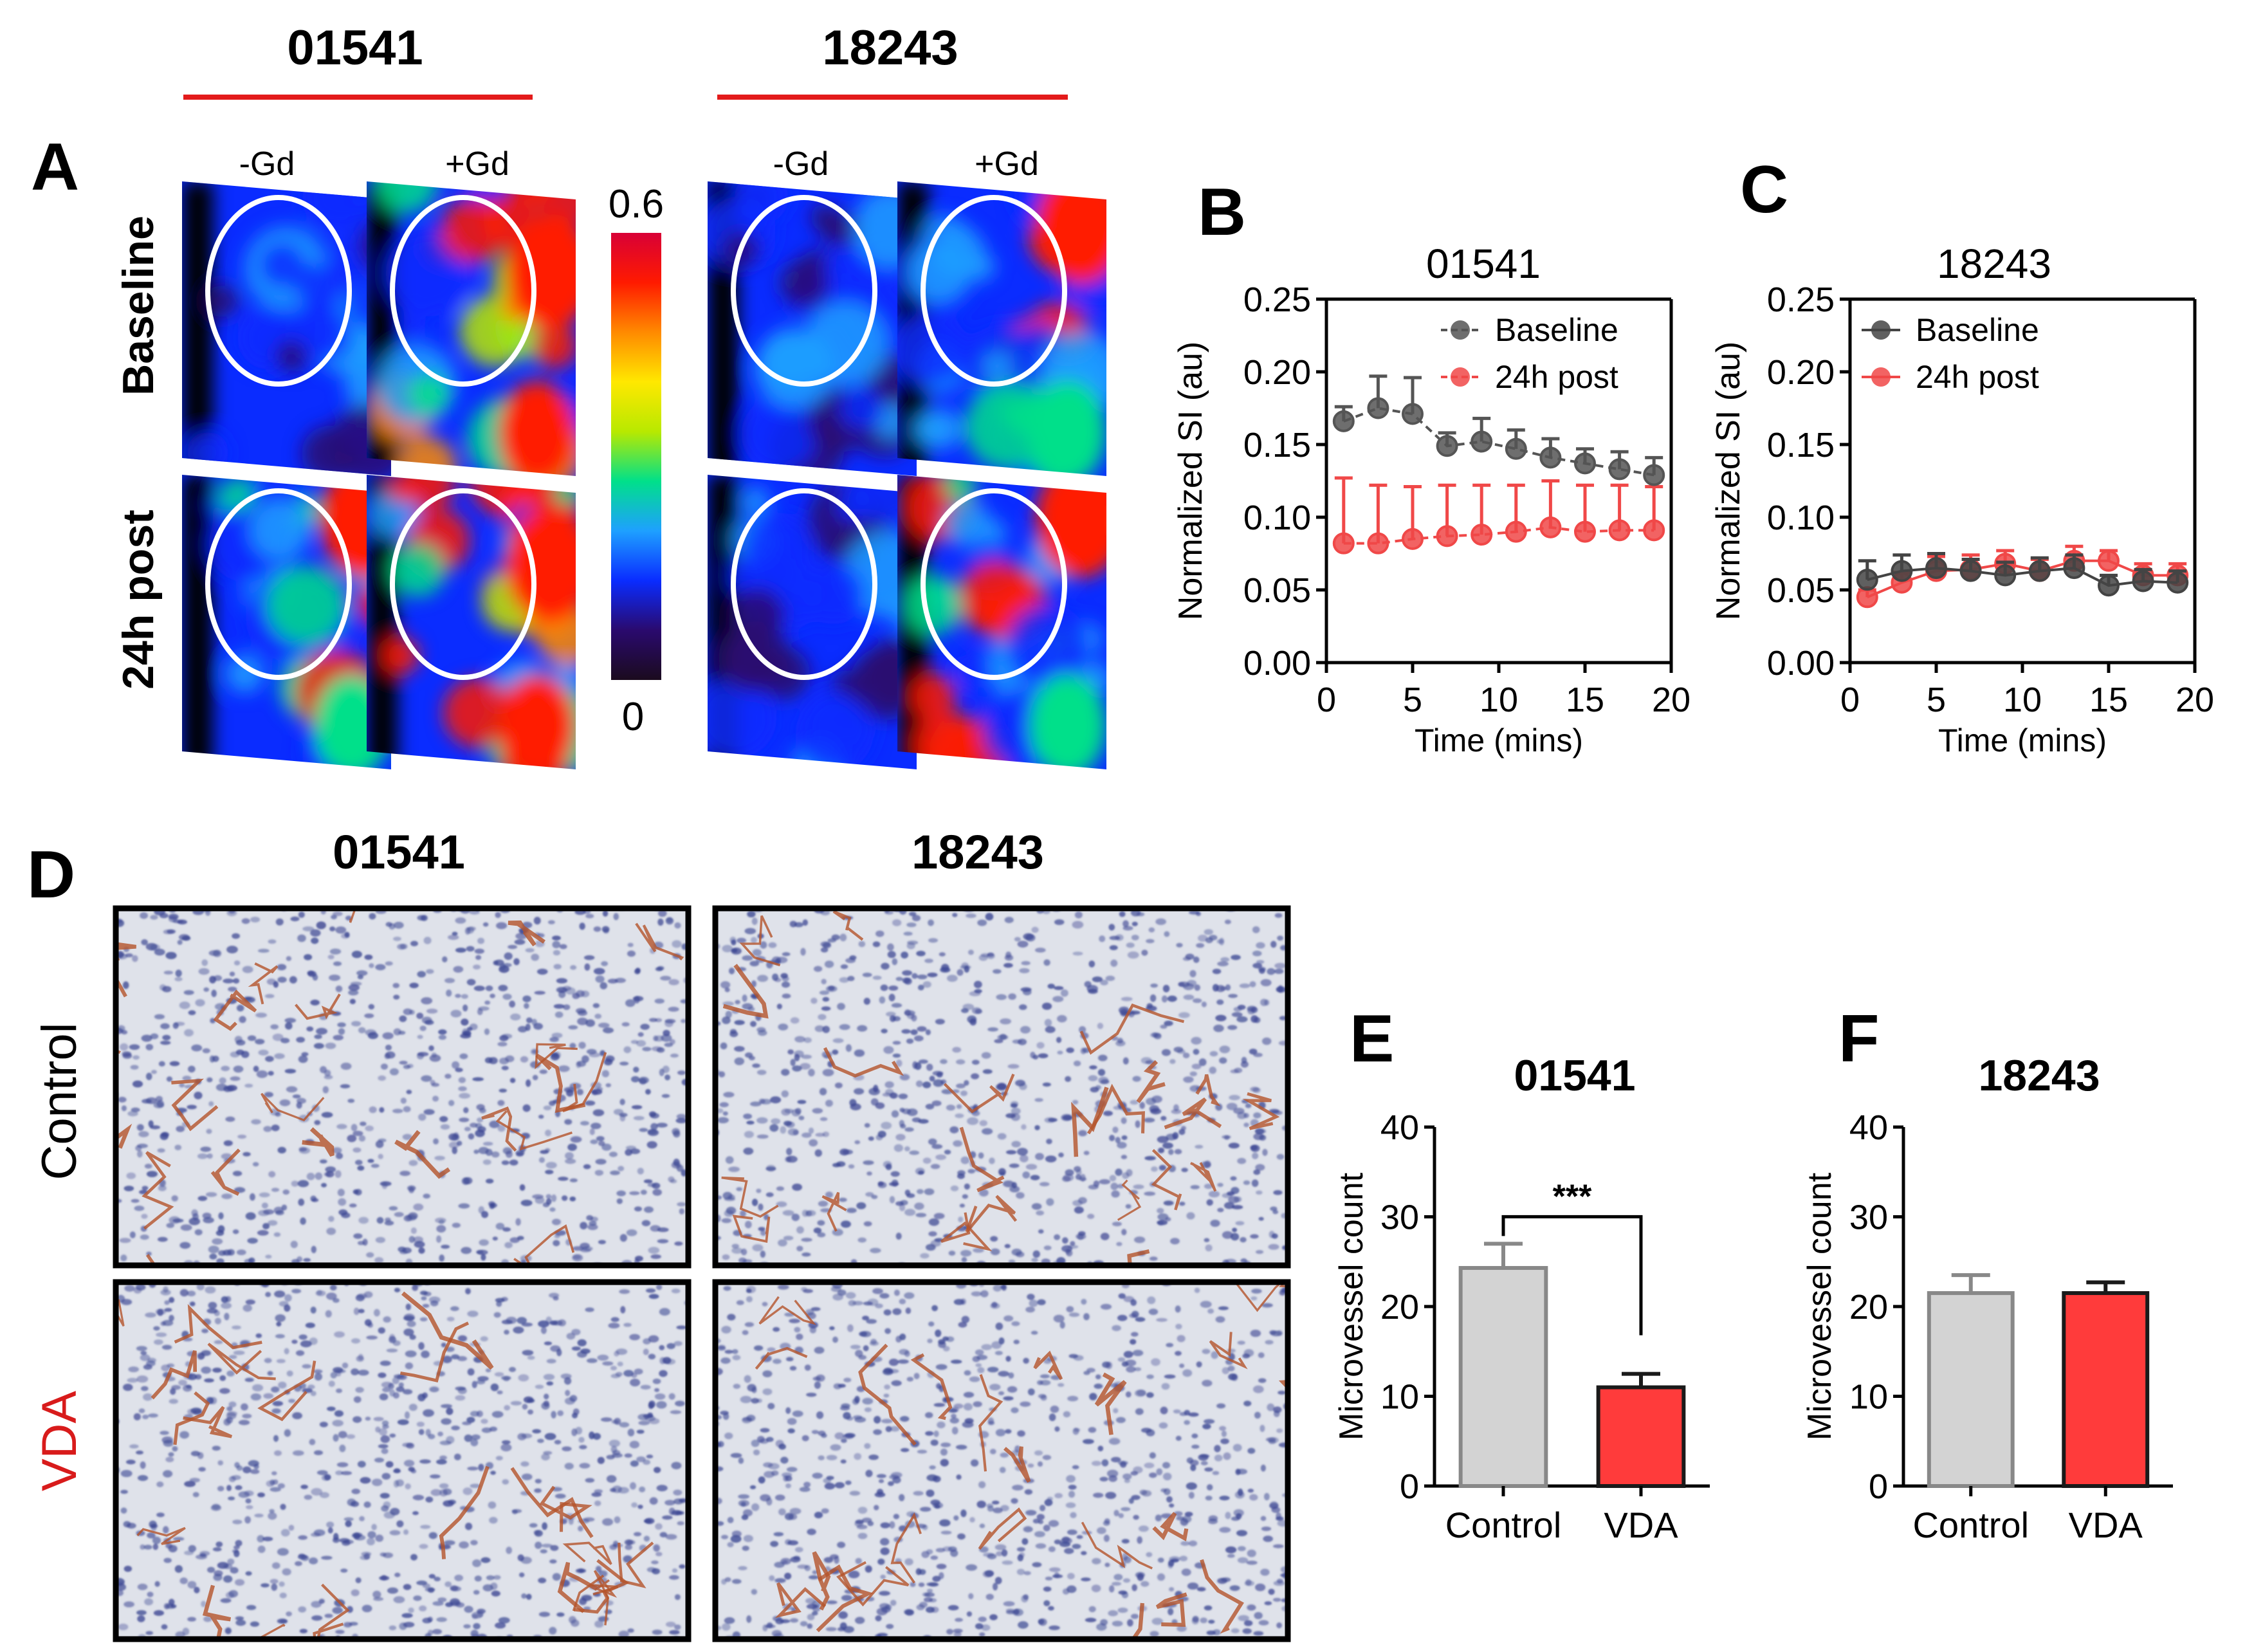 Image resolution: width=2254 pixels, height=1652 pixels. Describe the element at coordinates (1868, 1307) in the screenshot. I see `y-tick-label: 20` at that location.